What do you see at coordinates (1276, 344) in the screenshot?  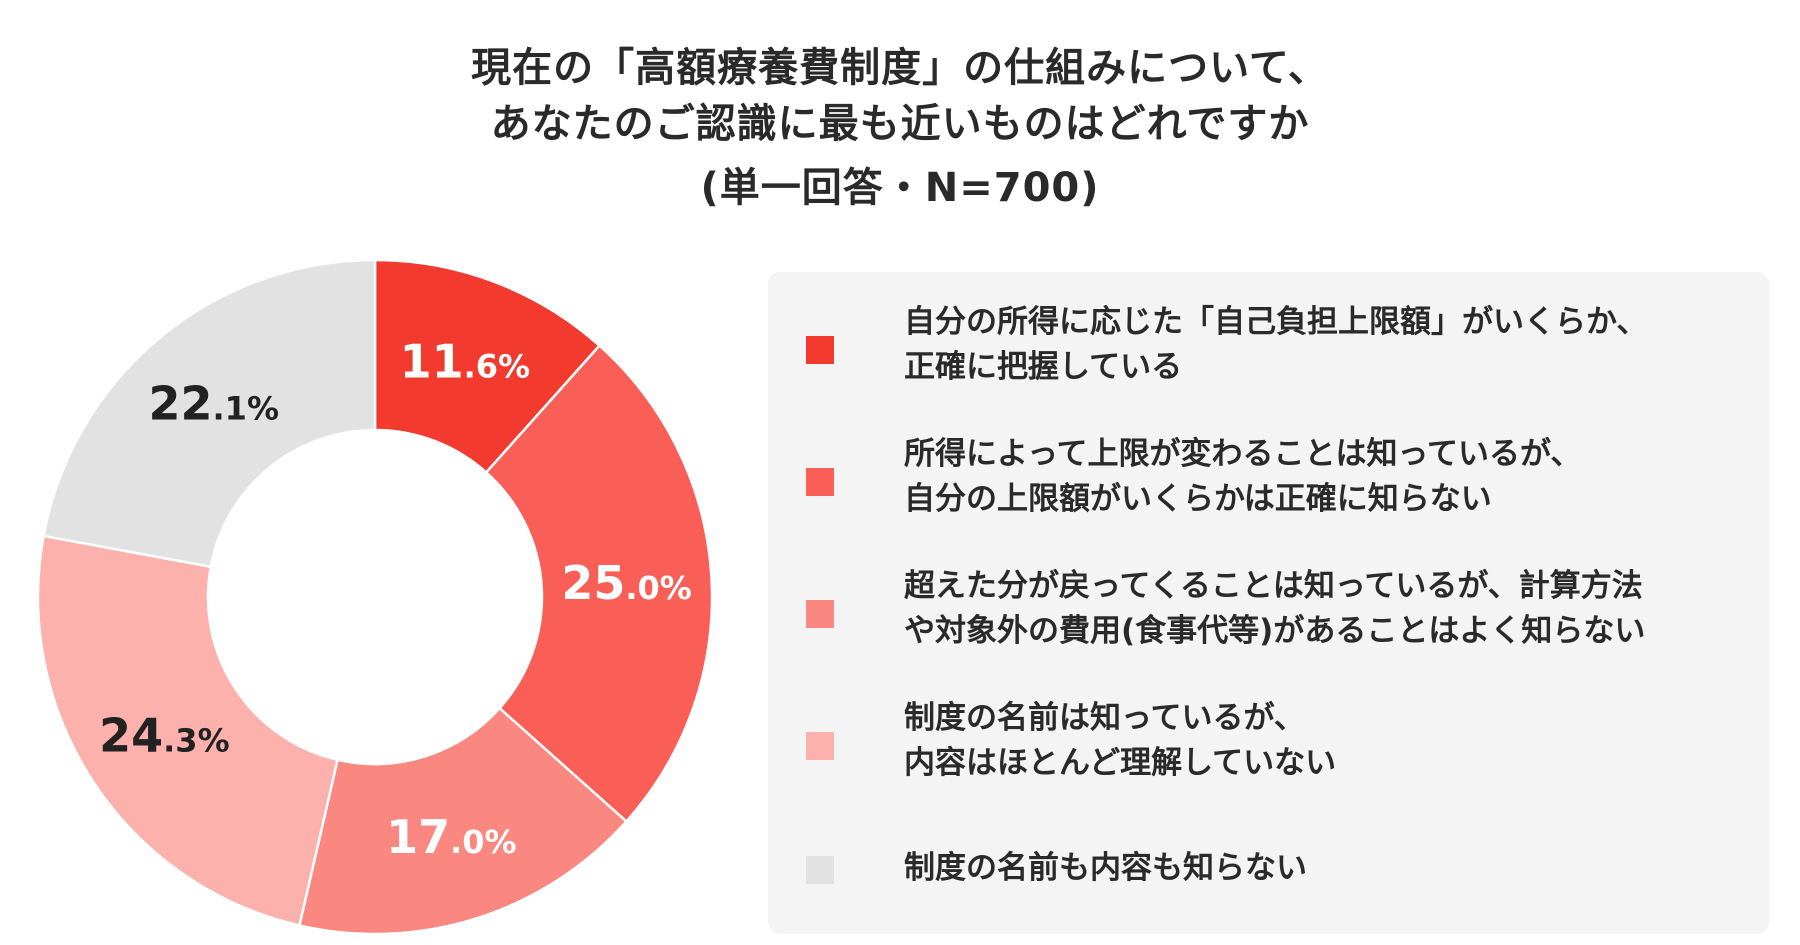 I see `legend-label-1: 自分の所得に応じた「自己負担上限額」がいくらか、 正確に把握している` at bounding box center [1276, 344].